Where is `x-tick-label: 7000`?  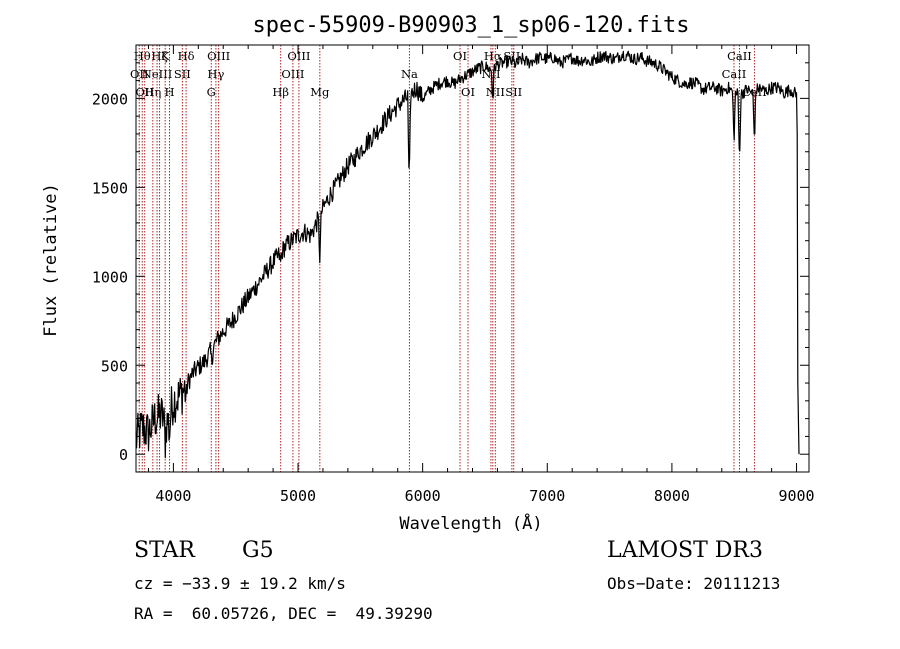 x-tick-label: 7000 is located at coordinates (547, 496).